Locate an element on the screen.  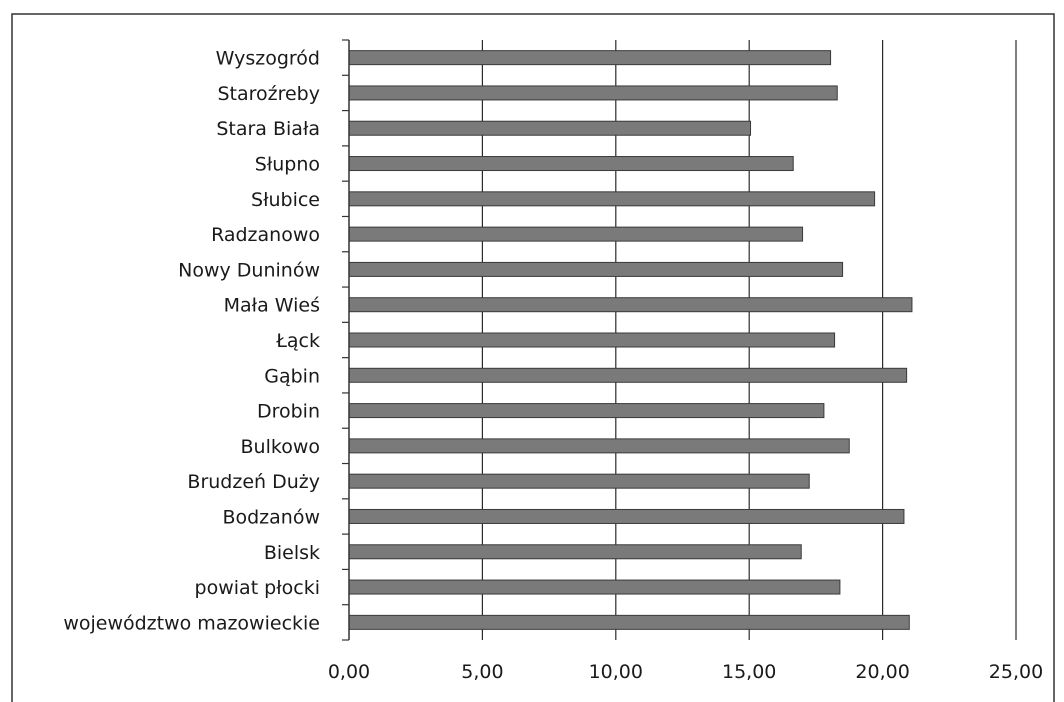
category-label: Bulkowo is located at coordinates (280, 447).